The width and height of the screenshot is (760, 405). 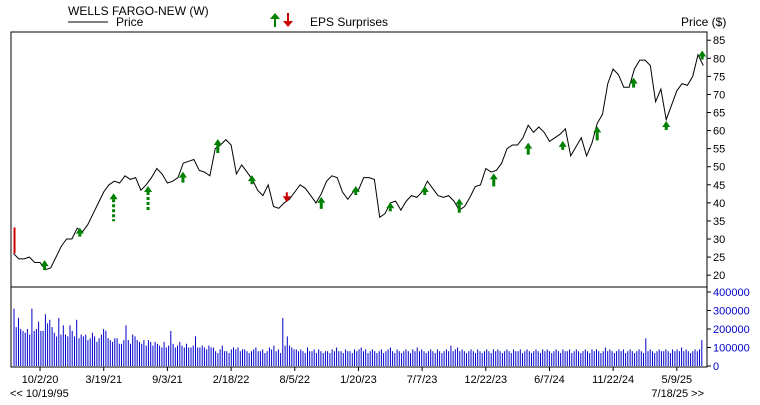 I want to click on range-end-label: 7/18/25 >>, so click(x=677, y=394).